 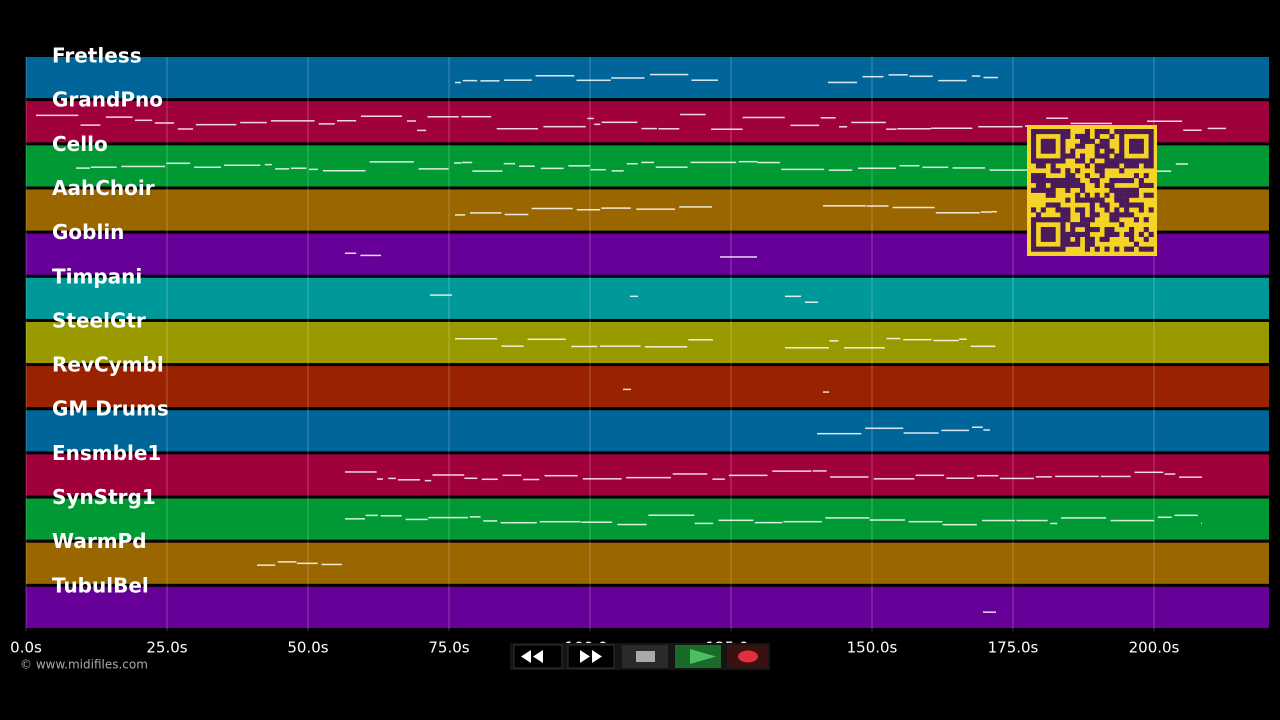 What do you see at coordinates (647, 519) in the screenshot?
I see `track-band` at bounding box center [647, 519].